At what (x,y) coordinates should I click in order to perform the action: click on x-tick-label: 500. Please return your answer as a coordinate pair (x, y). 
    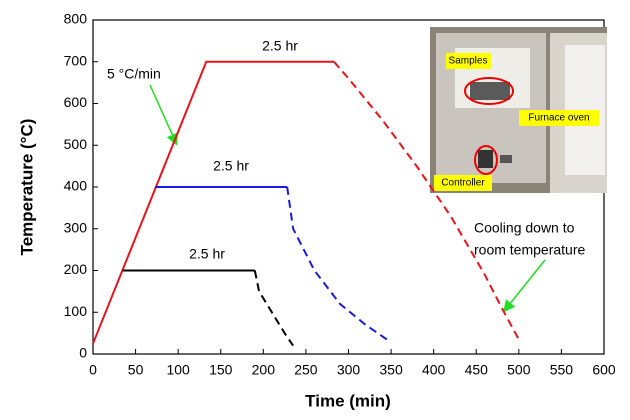
    Looking at the image, I should click on (519, 370).